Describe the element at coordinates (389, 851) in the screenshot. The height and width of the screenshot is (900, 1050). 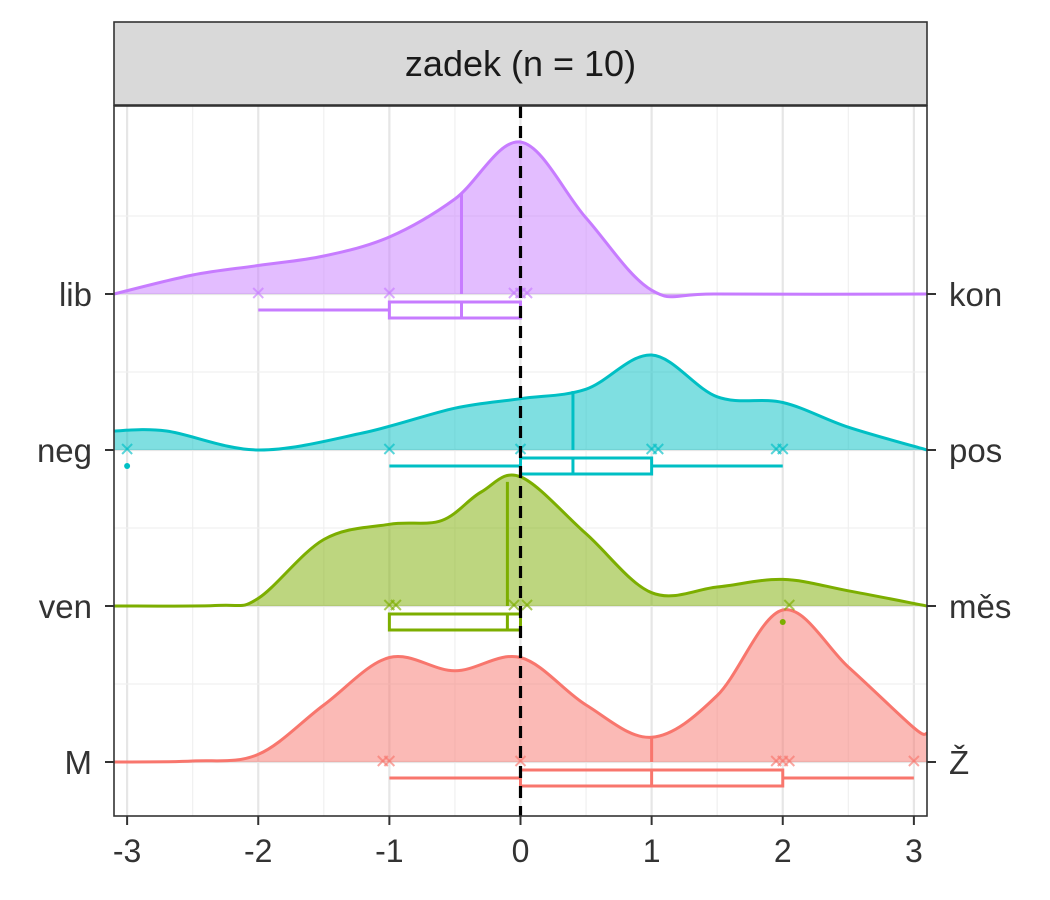
I see `x-tick-label: -1` at that location.